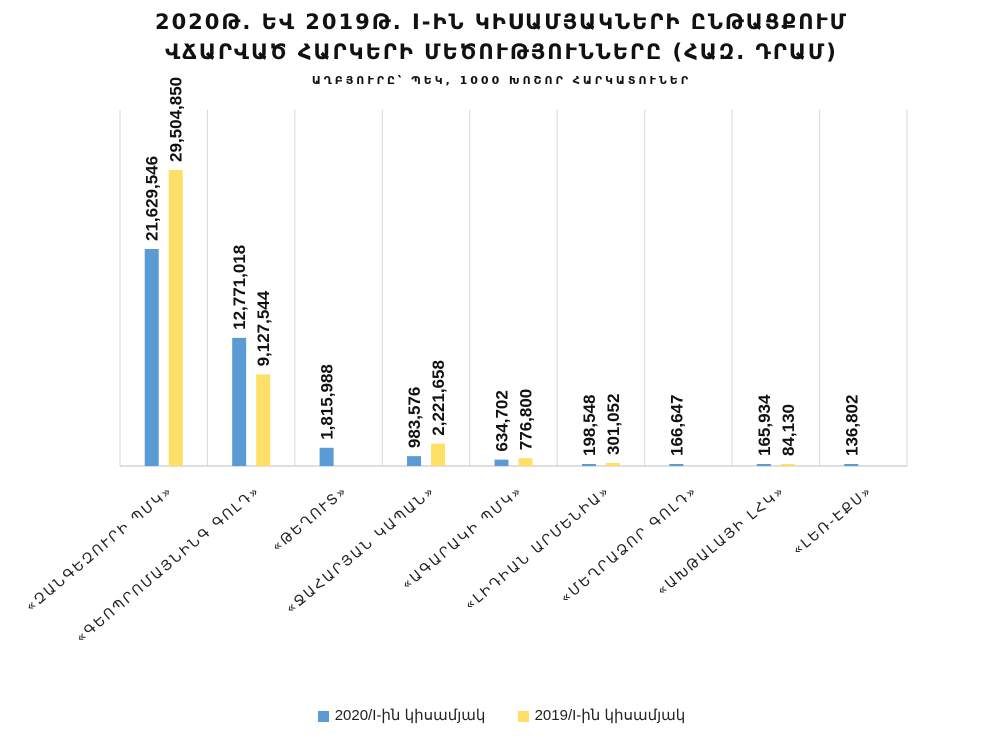 This screenshot has height=742, width=1003. I want to click on data-label: 9,127,544, so click(263, 328).